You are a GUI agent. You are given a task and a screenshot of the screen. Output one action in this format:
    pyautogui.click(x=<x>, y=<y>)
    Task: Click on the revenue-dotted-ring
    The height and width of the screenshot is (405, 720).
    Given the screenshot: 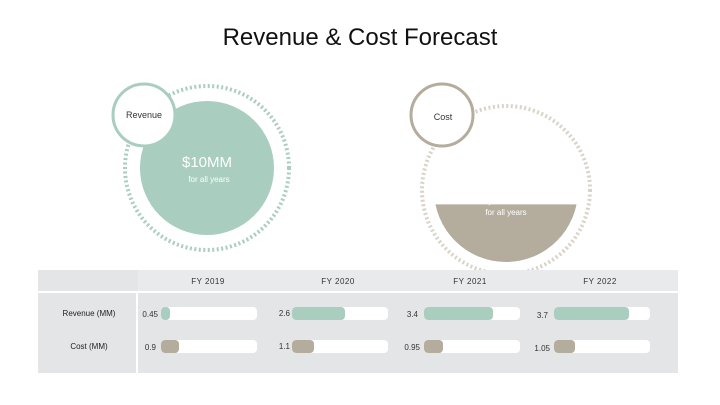 What is the action you would take?
    pyautogui.click(x=207, y=168)
    